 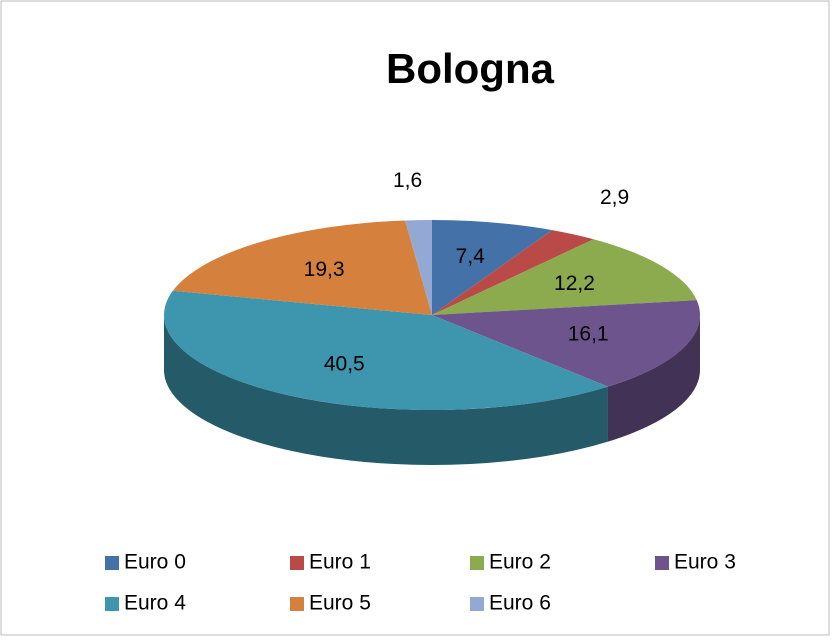 I want to click on legend-label: Euro 4, so click(x=155, y=603).